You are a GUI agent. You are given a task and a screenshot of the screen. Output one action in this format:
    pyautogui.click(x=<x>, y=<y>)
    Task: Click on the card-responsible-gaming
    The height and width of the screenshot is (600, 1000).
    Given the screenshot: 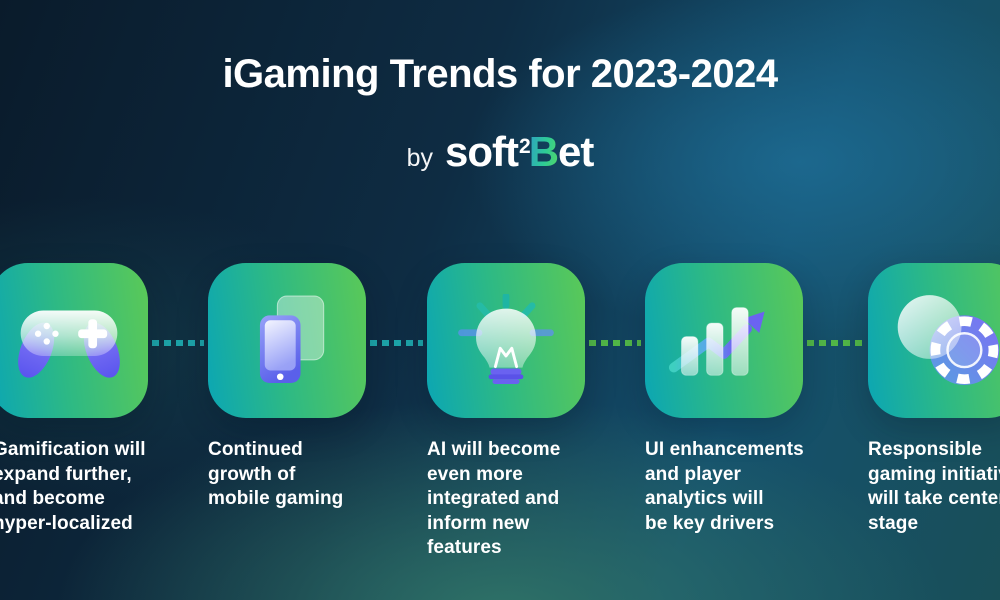 What is the action you would take?
    pyautogui.click(x=934, y=340)
    